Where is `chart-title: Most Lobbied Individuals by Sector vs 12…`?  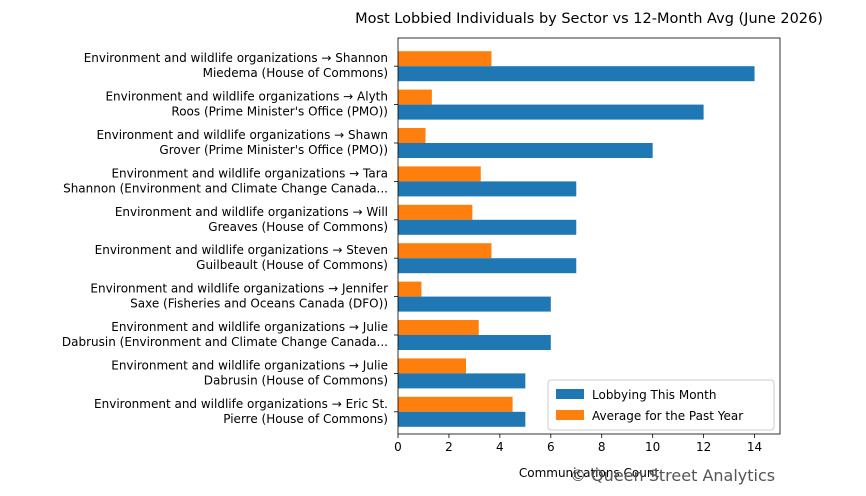 chart-title: Most Lobbied Individuals by Sector vs 12… is located at coordinates (589, 19).